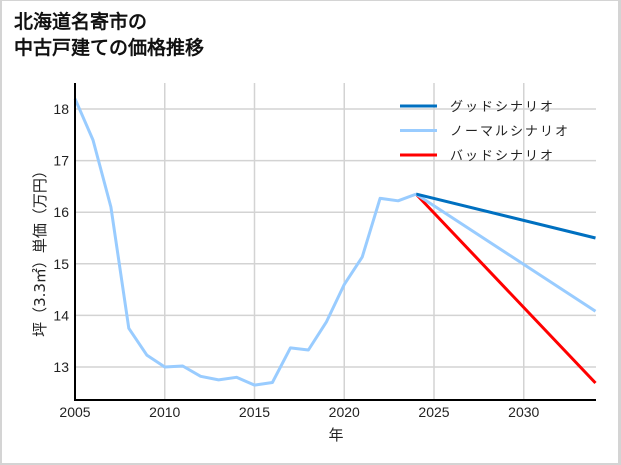  Describe the element at coordinates (433, 412) in the screenshot. I see `x-tick-label: 2025` at that location.